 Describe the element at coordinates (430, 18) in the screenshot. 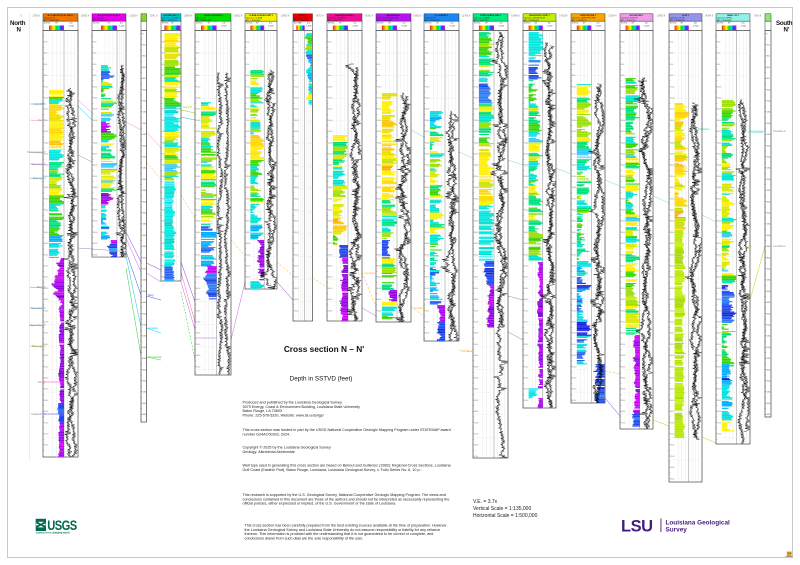

I see `svg-text: Operator: P` at that location.